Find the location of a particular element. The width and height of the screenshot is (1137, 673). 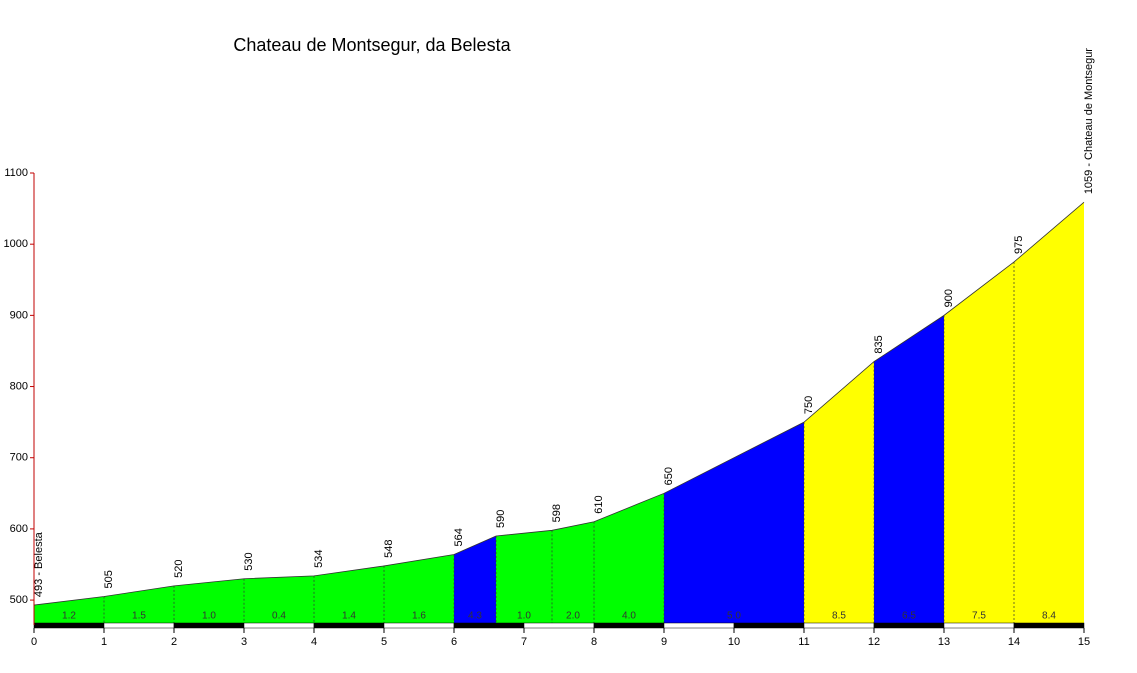

value-label: 1059 - Chateau de Montsegur is located at coordinates (1089, 121).